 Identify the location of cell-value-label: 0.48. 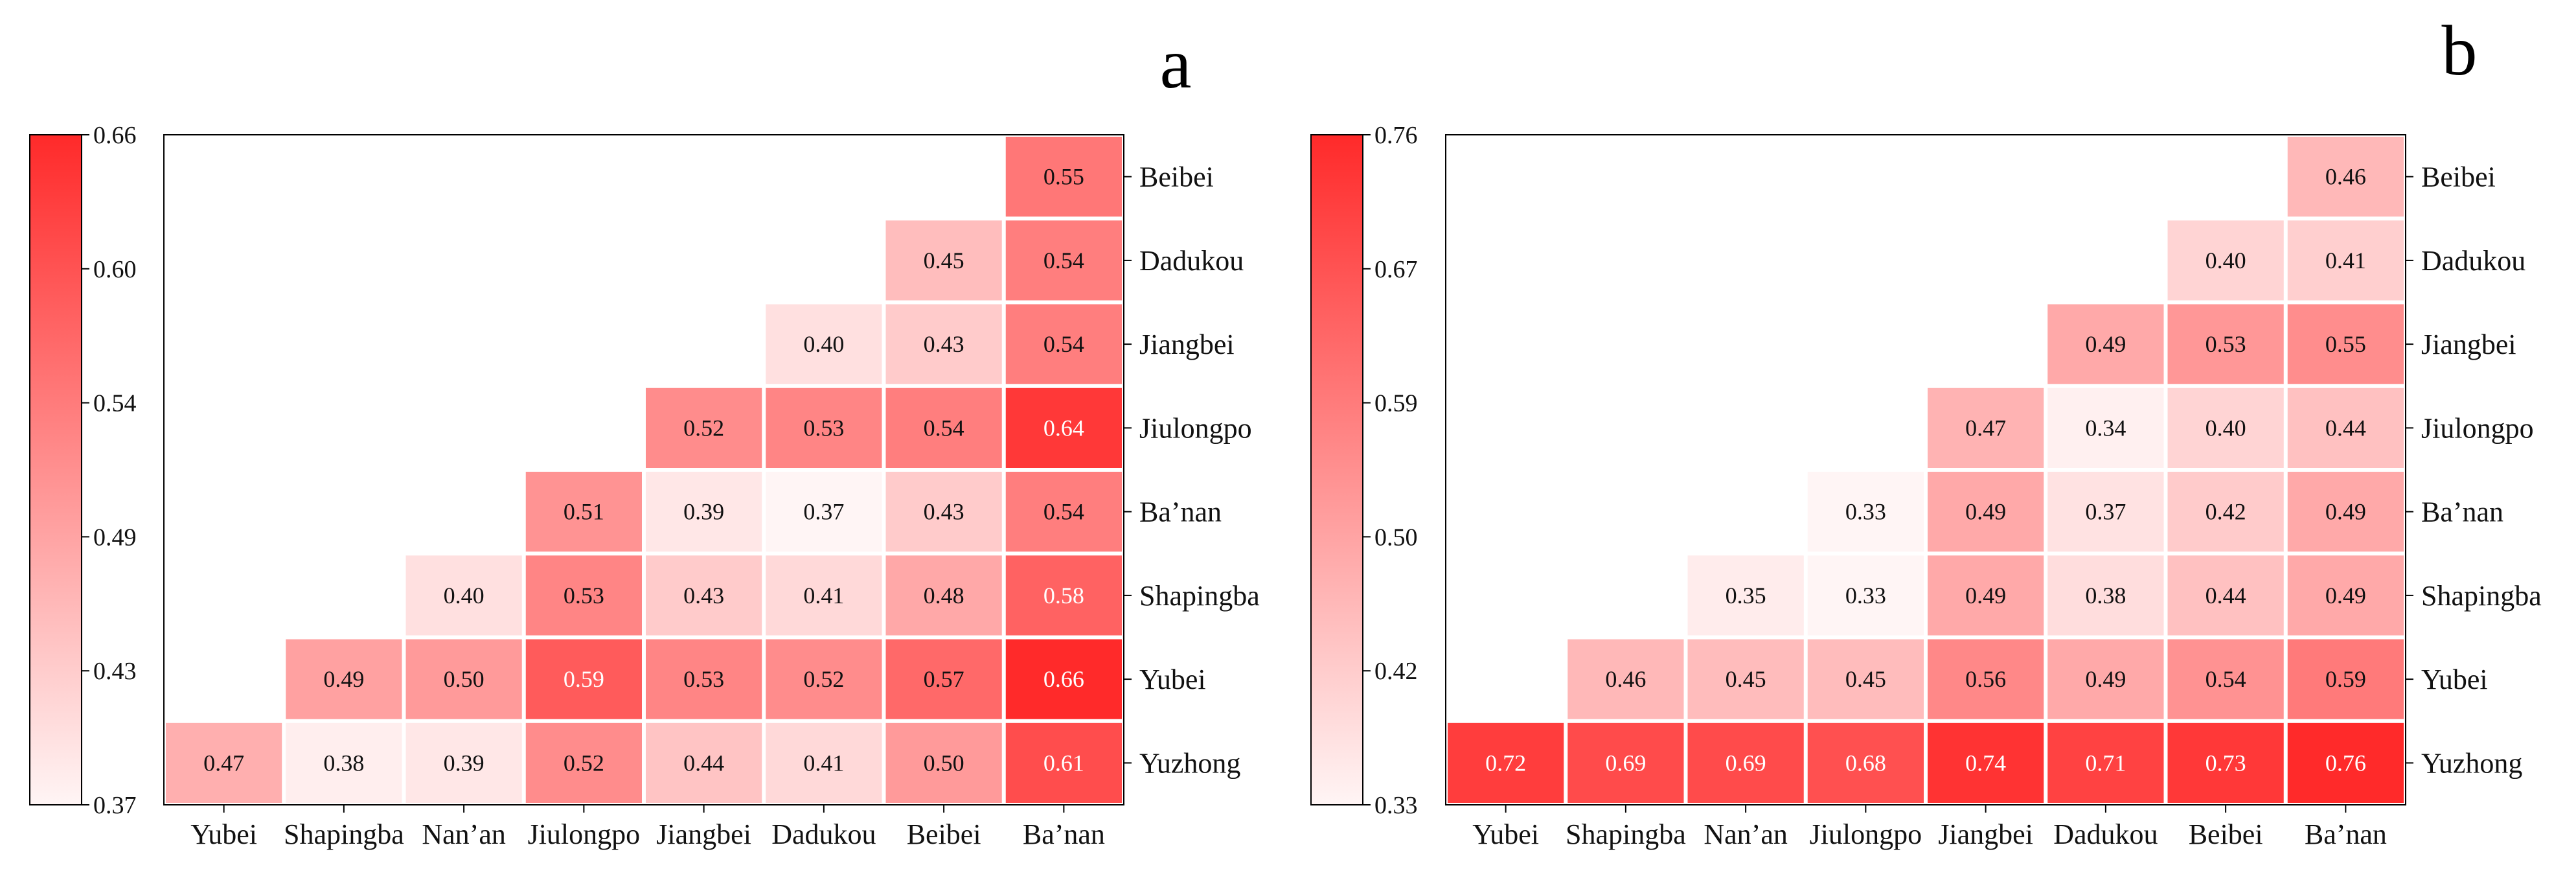
(944, 595).